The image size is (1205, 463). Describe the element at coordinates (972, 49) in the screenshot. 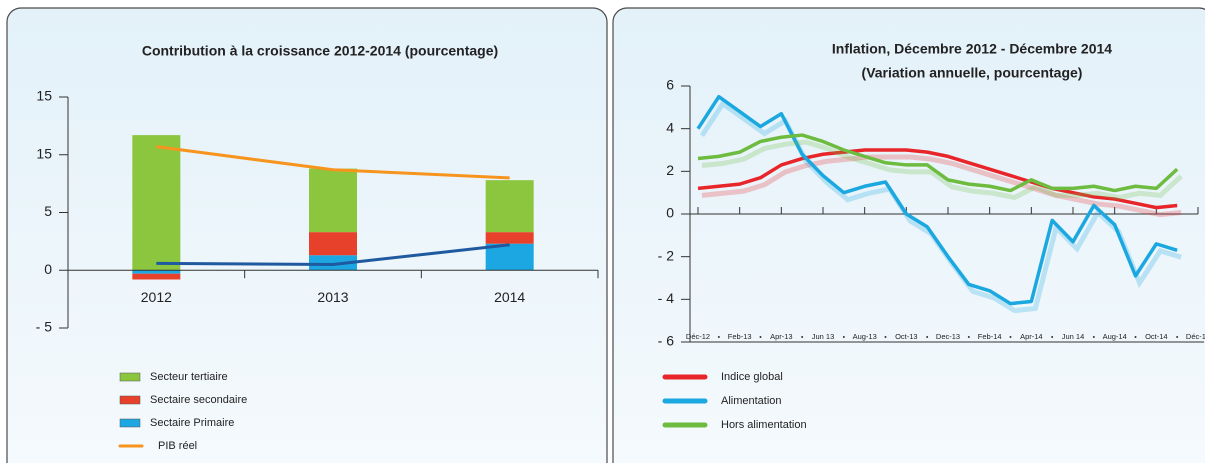

I see `chart-title: Inflation, Décembre 2012 - Décembre 2014` at that location.